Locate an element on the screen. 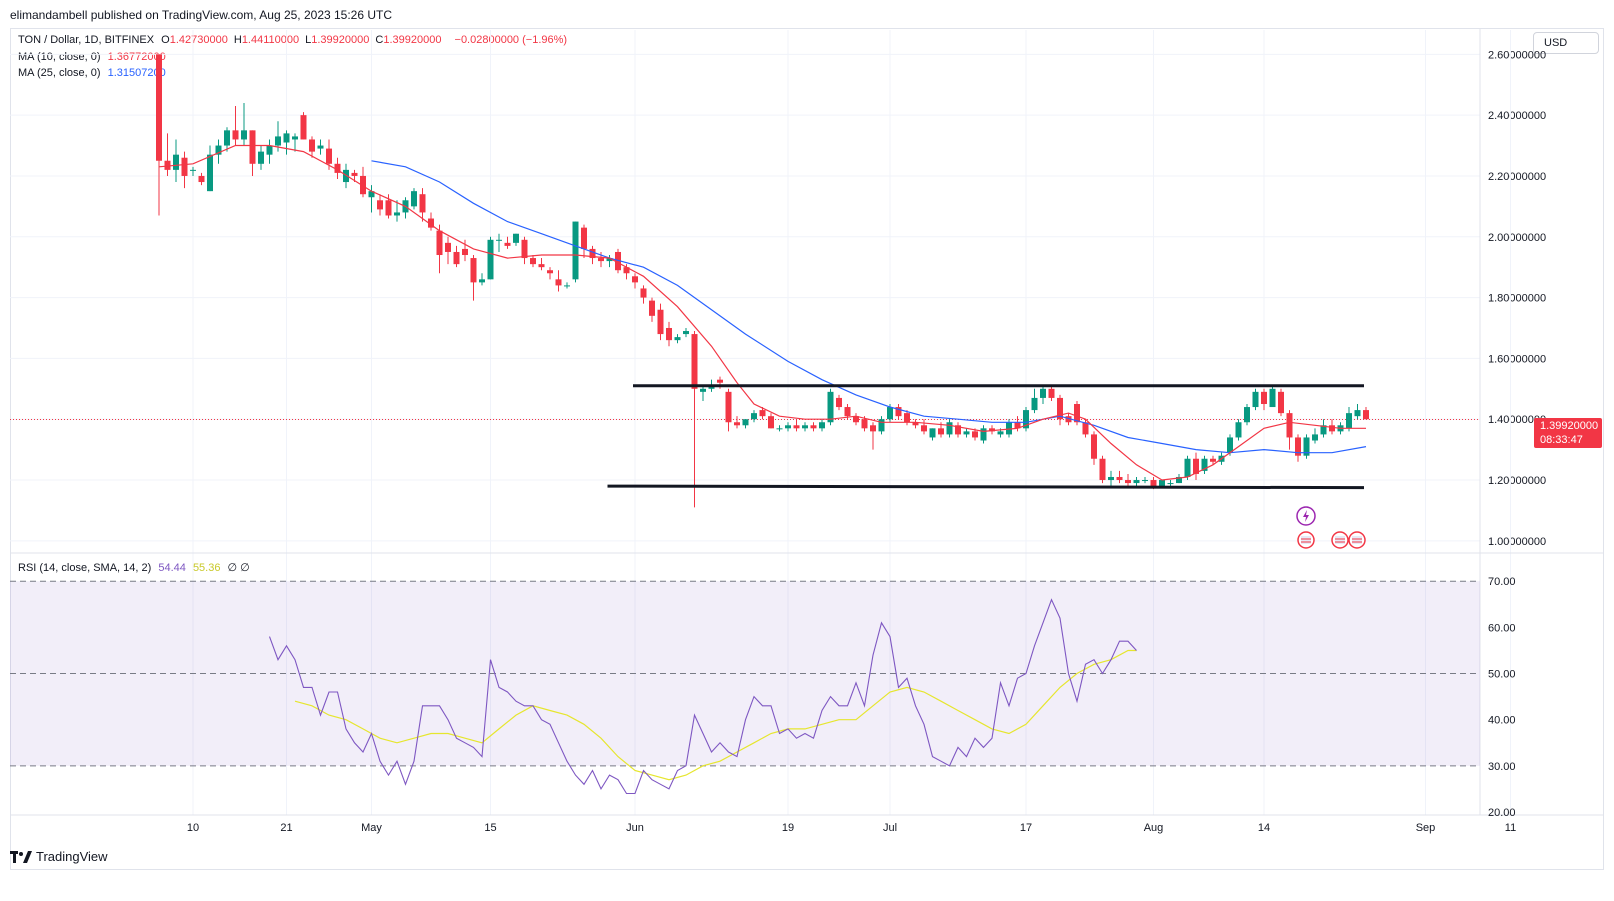 This screenshot has width=1614, height=901. ma25-label: MA (25, close, 0) is located at coordinates (59, 73).